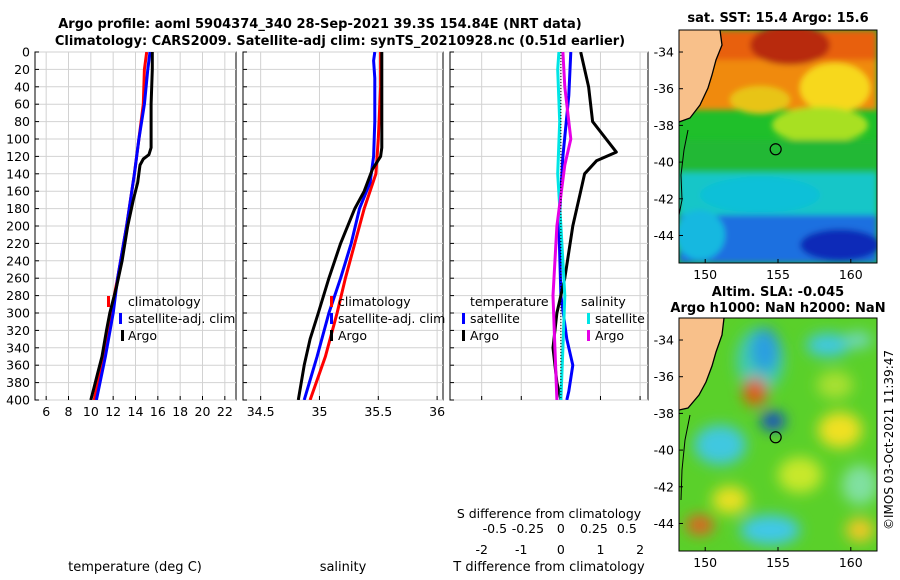 The width and height of the screenshot is (900, 580). Describe the element at coordinates (135, 567) in the screenshot. I see `temperature-xlabel: temperature (deg C)` at that location.